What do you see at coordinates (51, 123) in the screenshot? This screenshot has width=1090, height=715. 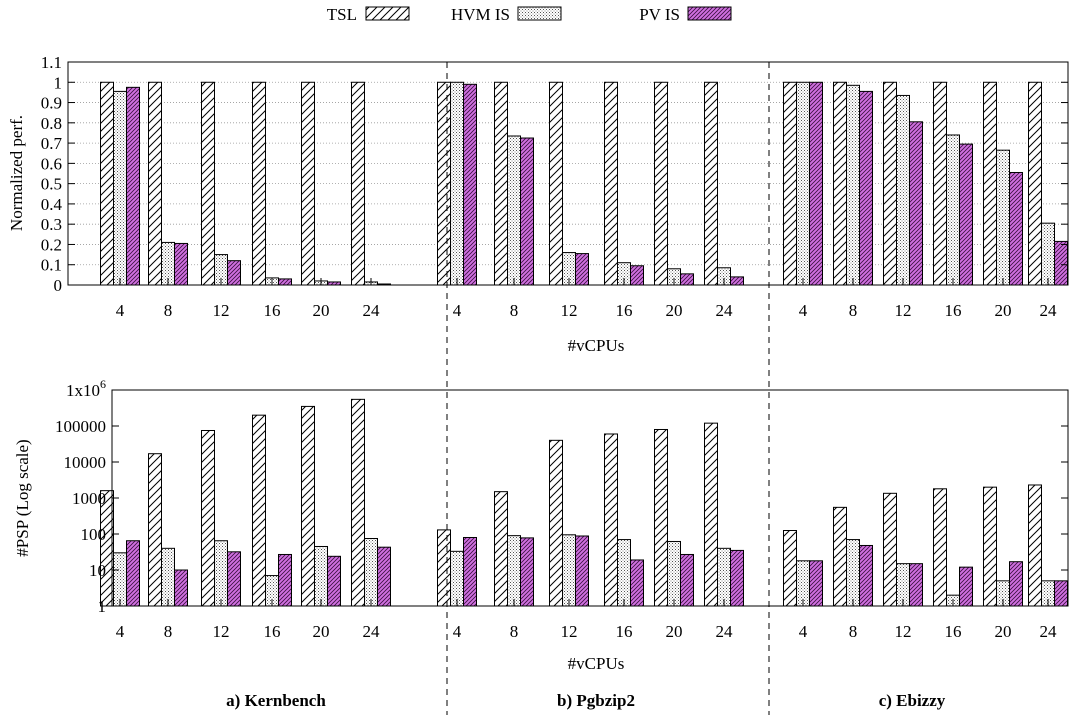 I see `top-y-tick-label: 0.8` at bounding box center [51, 123].